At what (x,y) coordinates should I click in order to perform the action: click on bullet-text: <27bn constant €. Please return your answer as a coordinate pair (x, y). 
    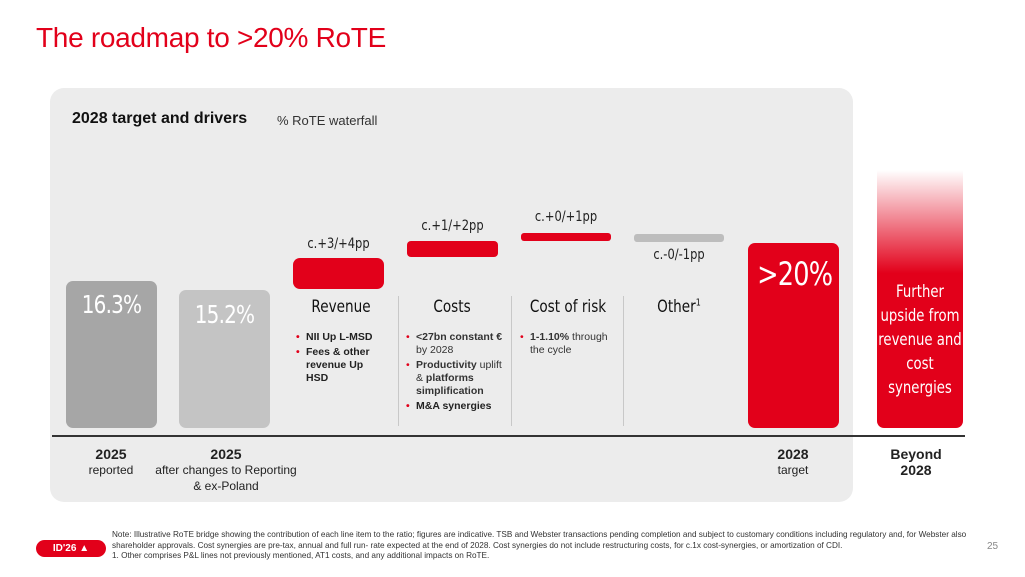
    Looking at the image, I should click on (459, 337).